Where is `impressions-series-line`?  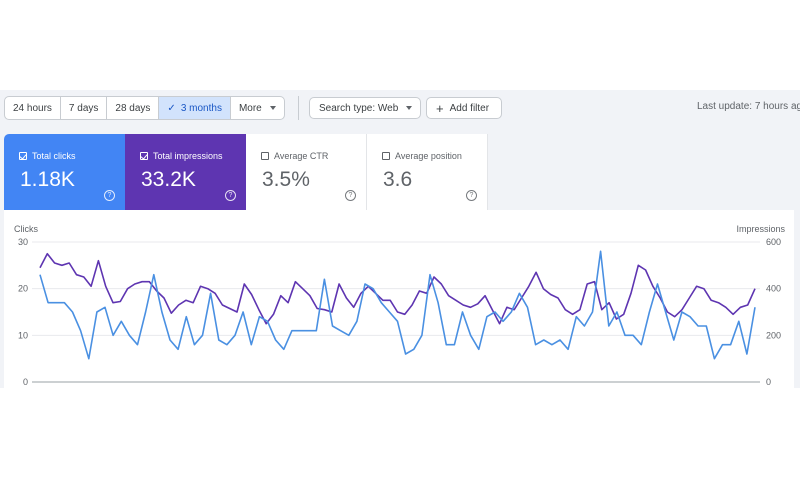 impressions-series-line is located at coordinates (397, 288).